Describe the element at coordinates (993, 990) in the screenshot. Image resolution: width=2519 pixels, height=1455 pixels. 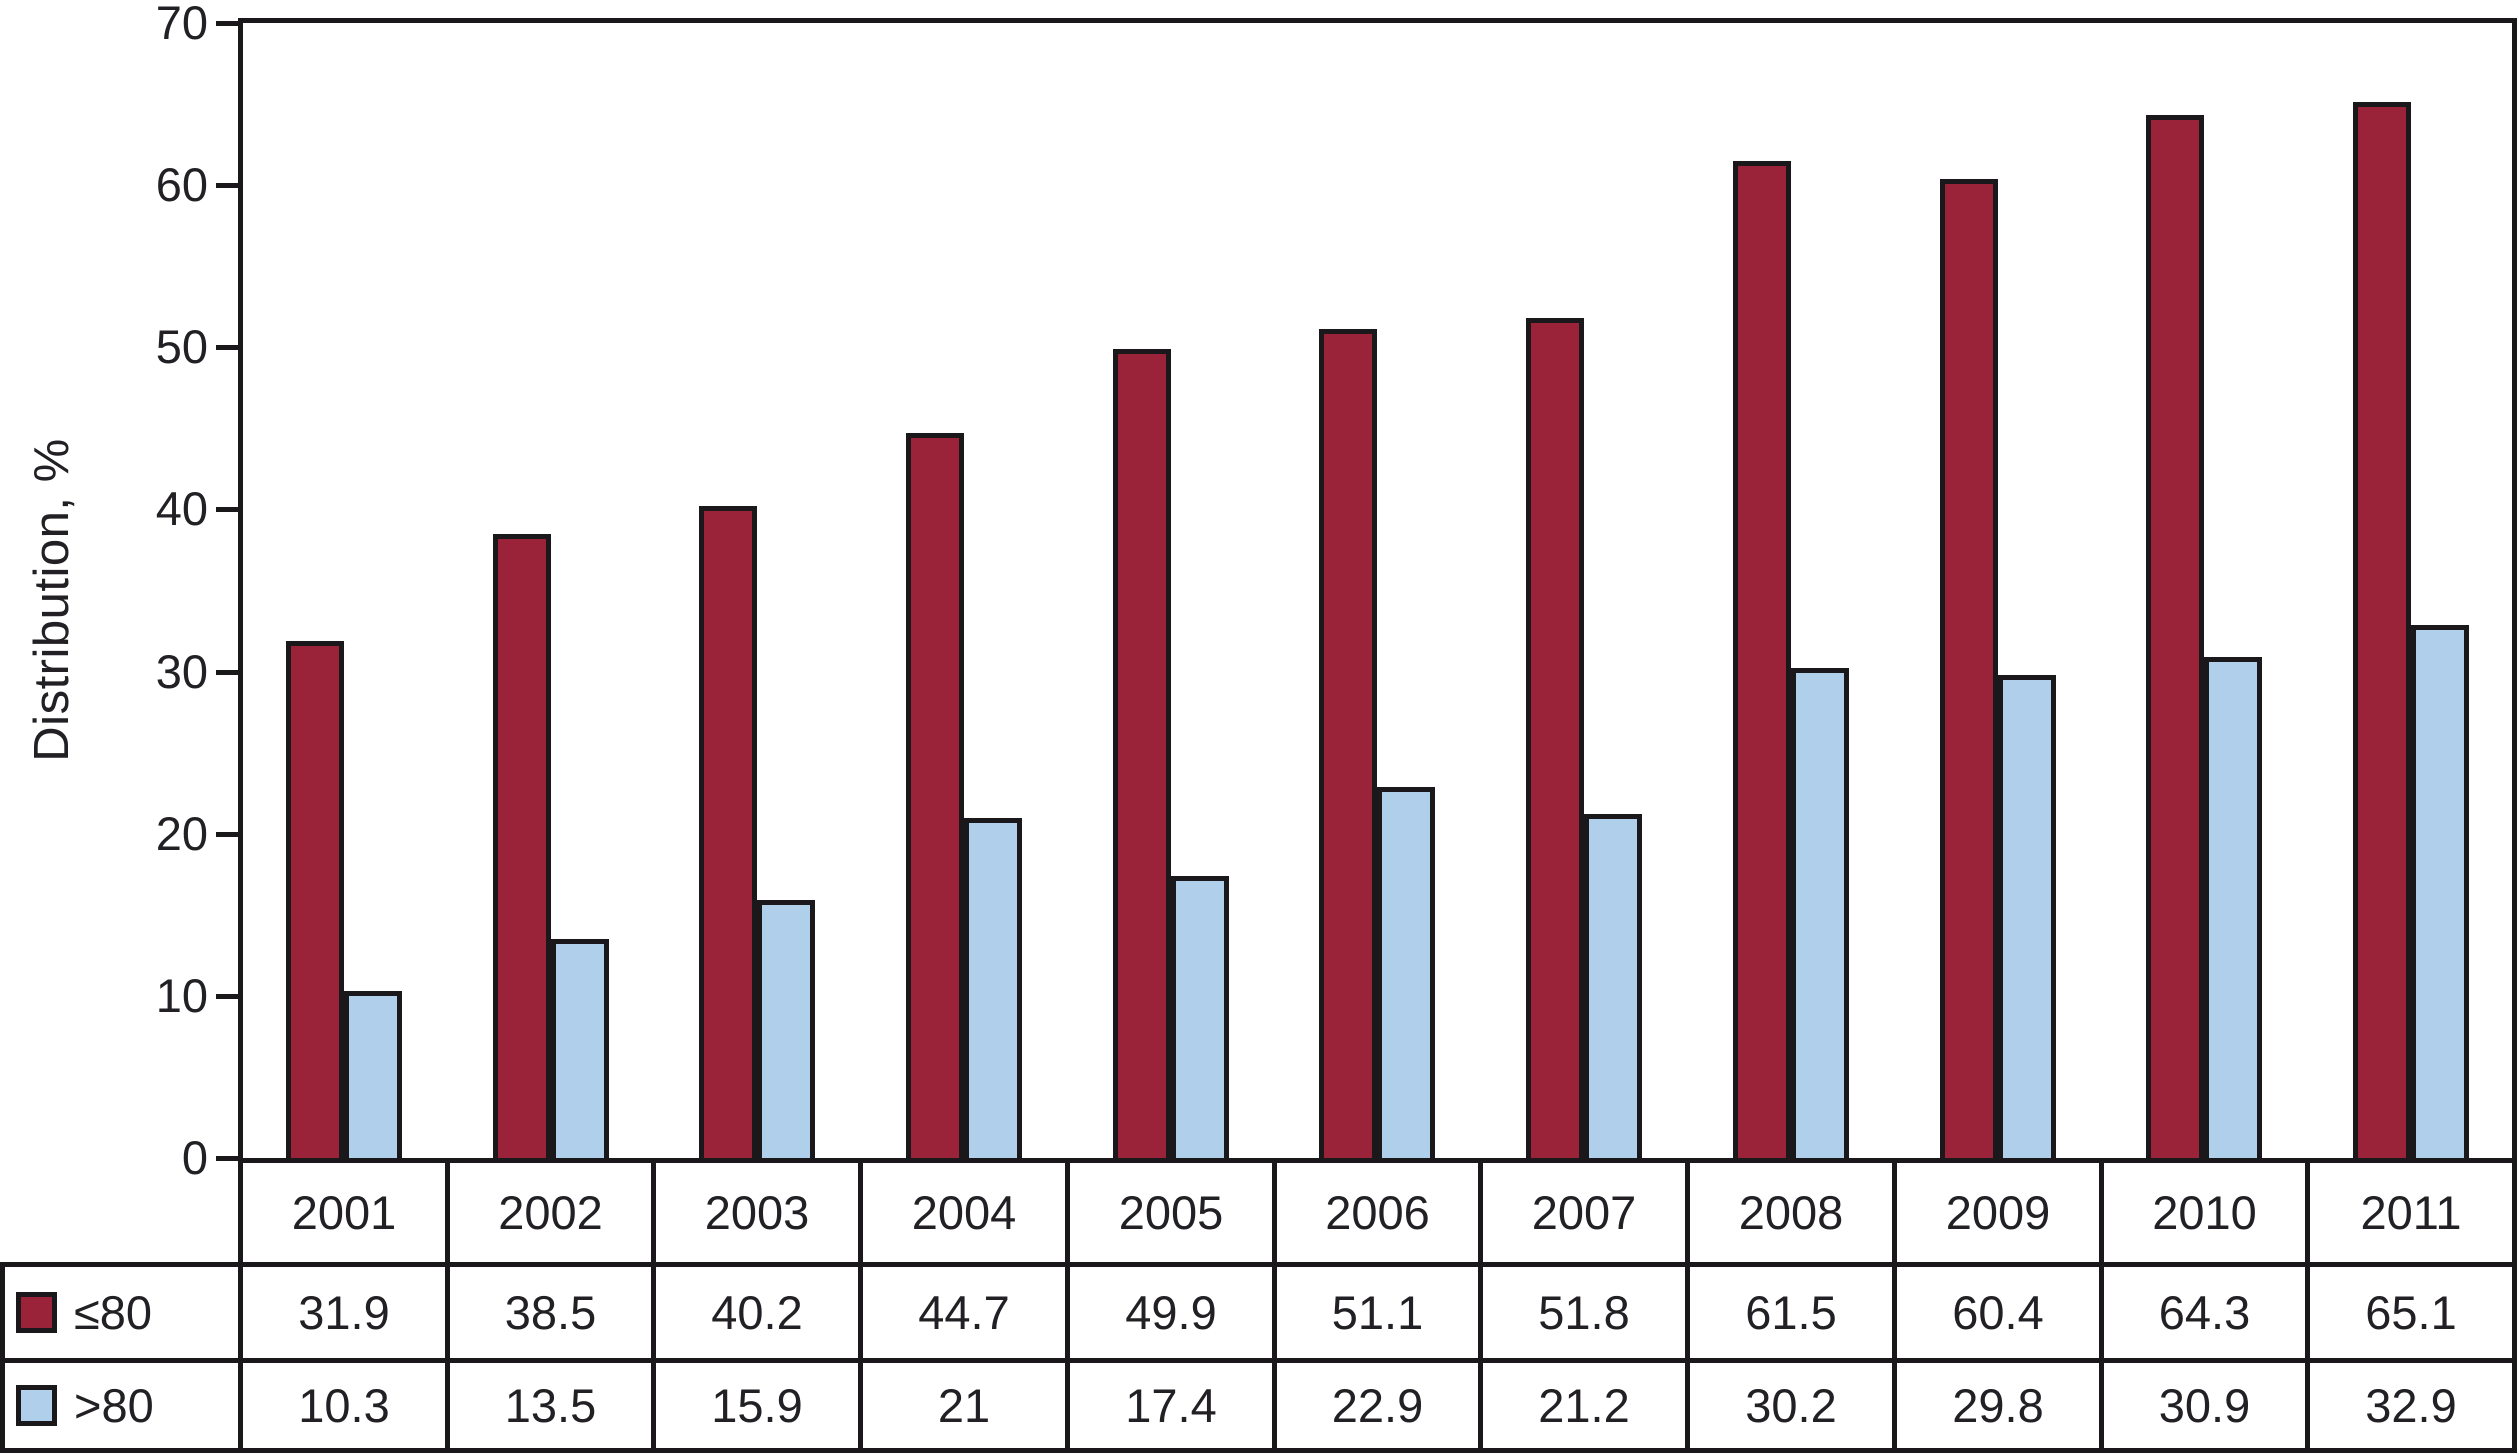
I see `bar-s2-2004` at that location.